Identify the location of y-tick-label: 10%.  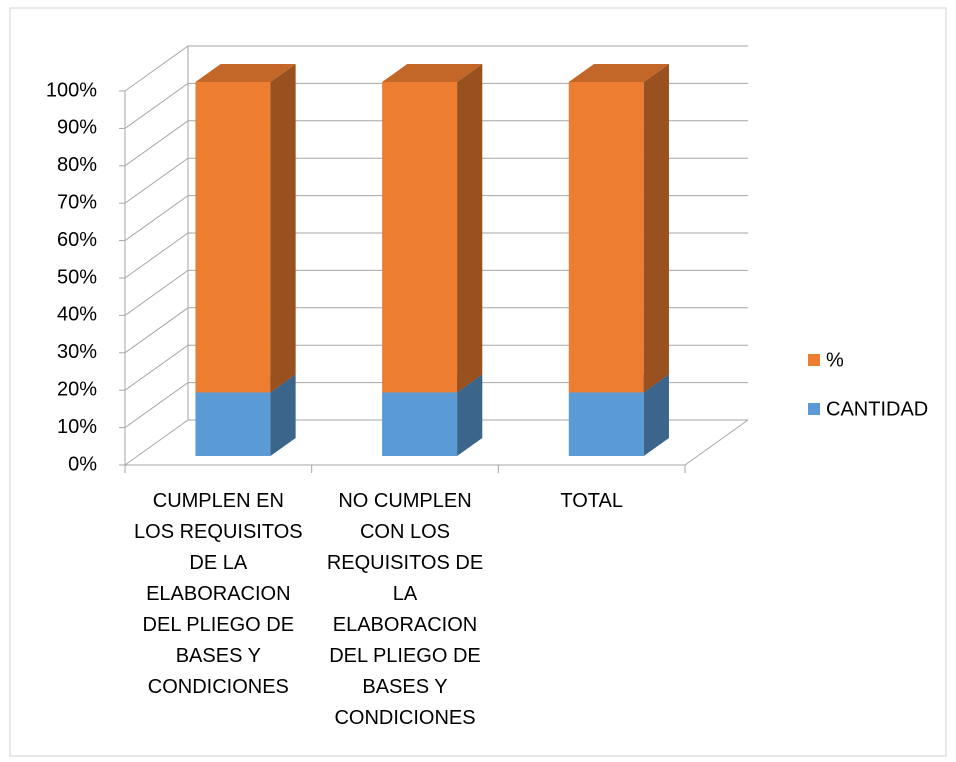
(77, 427).